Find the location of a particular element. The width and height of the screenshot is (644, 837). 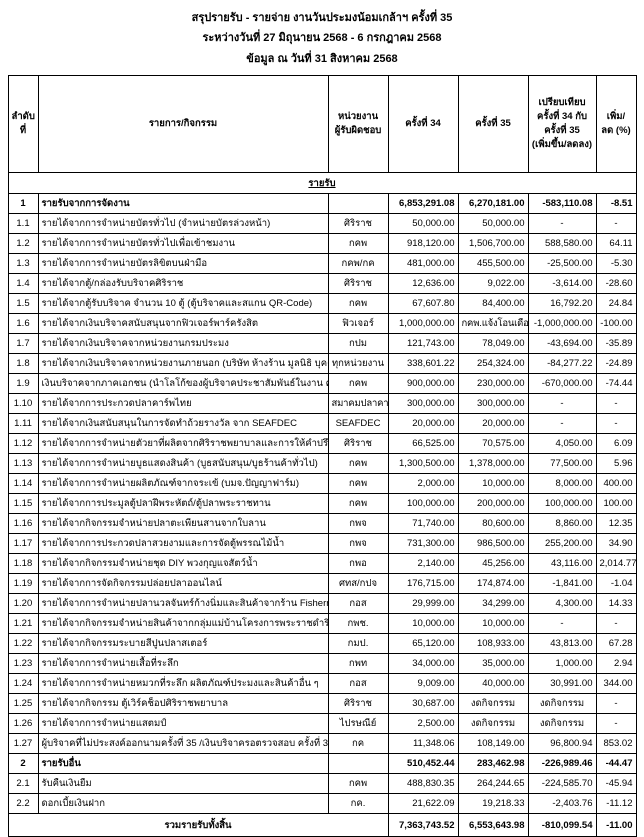

row-unit: SEAFDEC is located at coordinates (358, 424).